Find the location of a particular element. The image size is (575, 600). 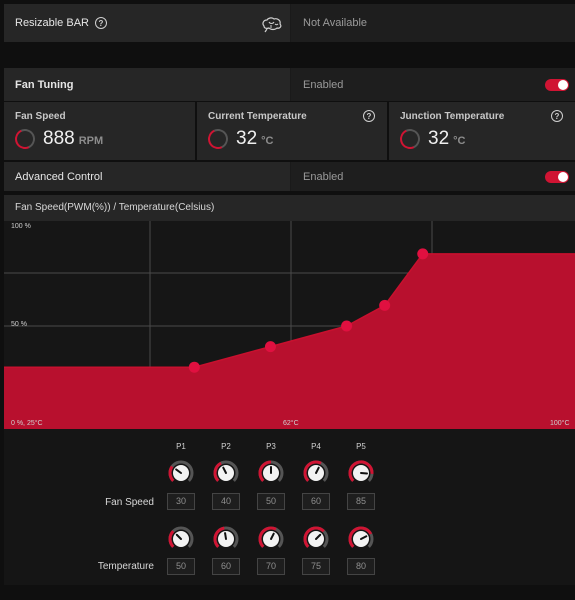

advanced-control-toggle is located at coordinates (557, 176).